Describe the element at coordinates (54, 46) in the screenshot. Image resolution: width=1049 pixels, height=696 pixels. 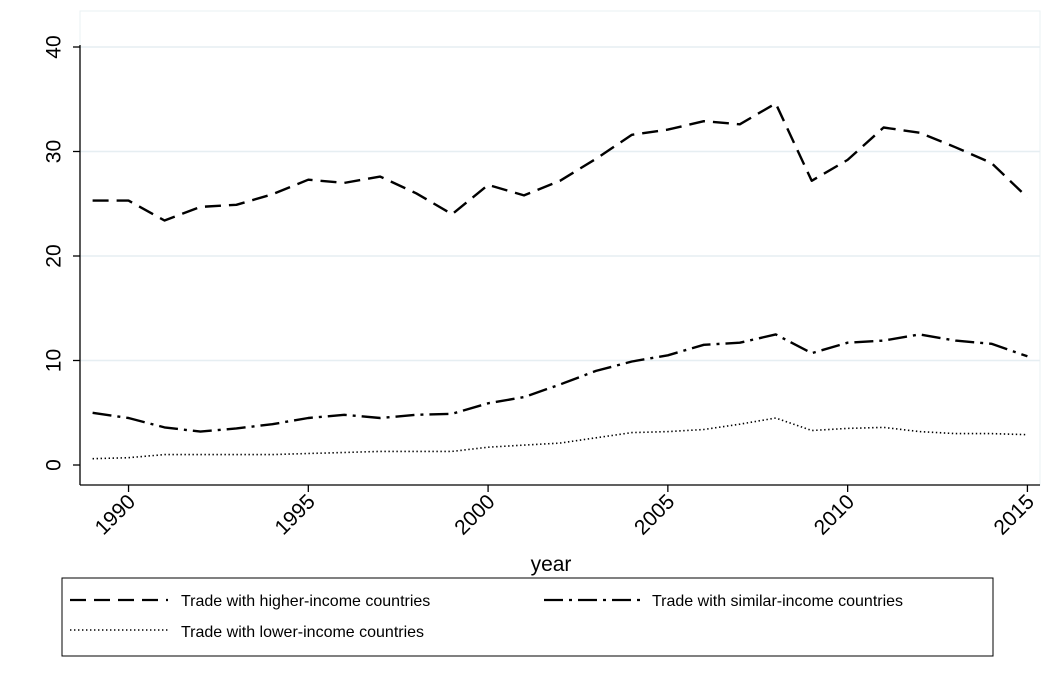
I see `y-tick-label-40: 40` at that location.